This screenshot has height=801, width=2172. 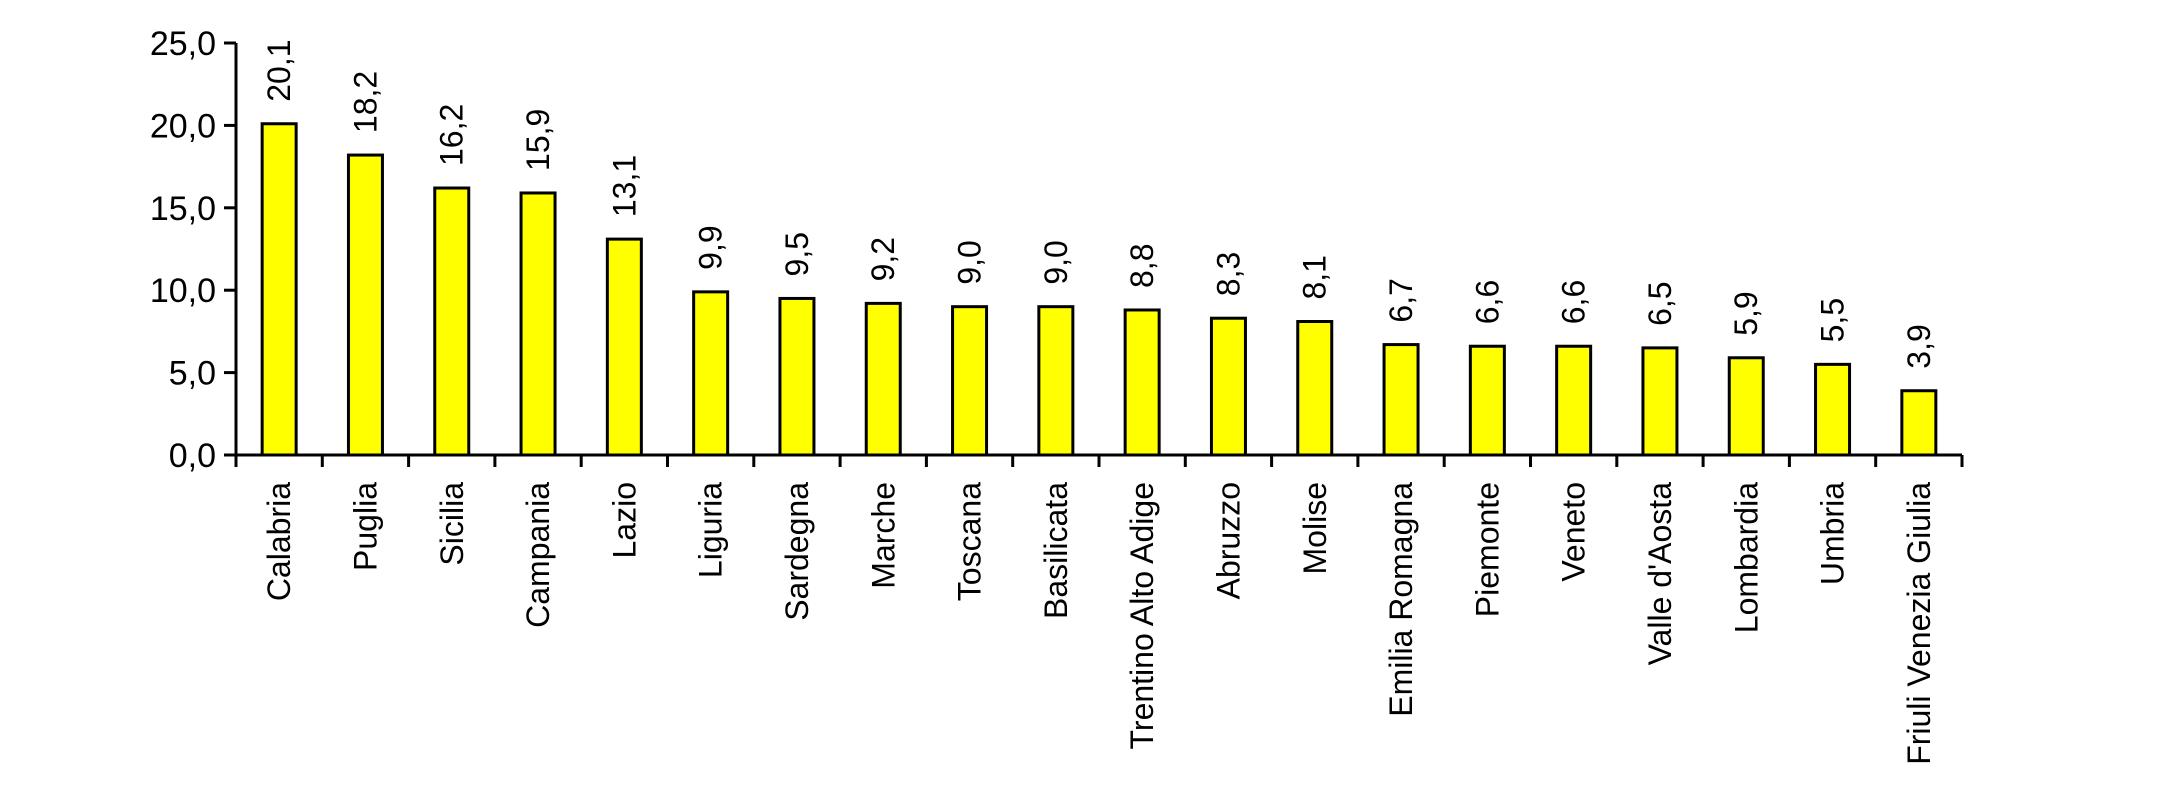 What do you see at coordinates (1401, 599) in the screenshot?
I see `category-label: Emilia Romagna` at bounding box center [1401, 599].